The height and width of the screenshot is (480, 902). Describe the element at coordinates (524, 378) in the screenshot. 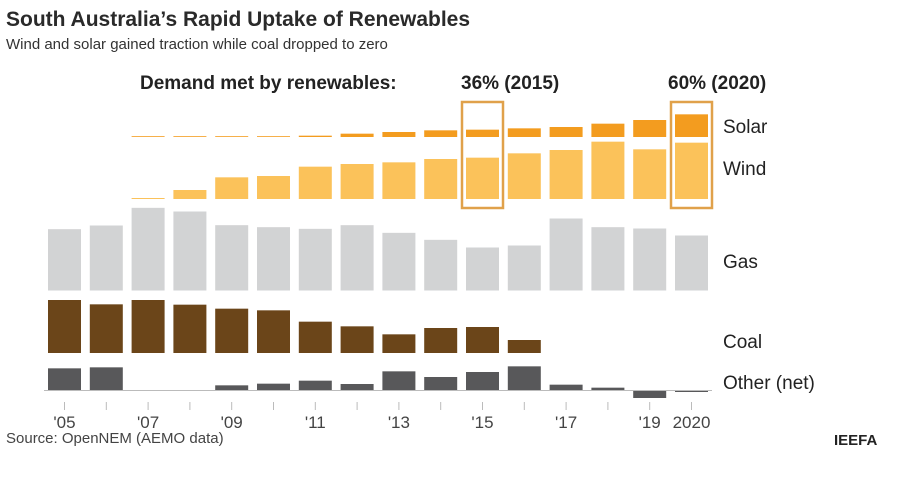

I see `bar-other-net-2016` at that location.